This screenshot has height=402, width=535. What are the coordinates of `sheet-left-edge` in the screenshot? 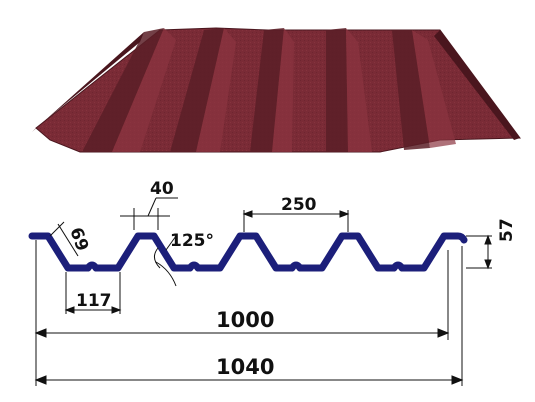 It's located at (88, 82).